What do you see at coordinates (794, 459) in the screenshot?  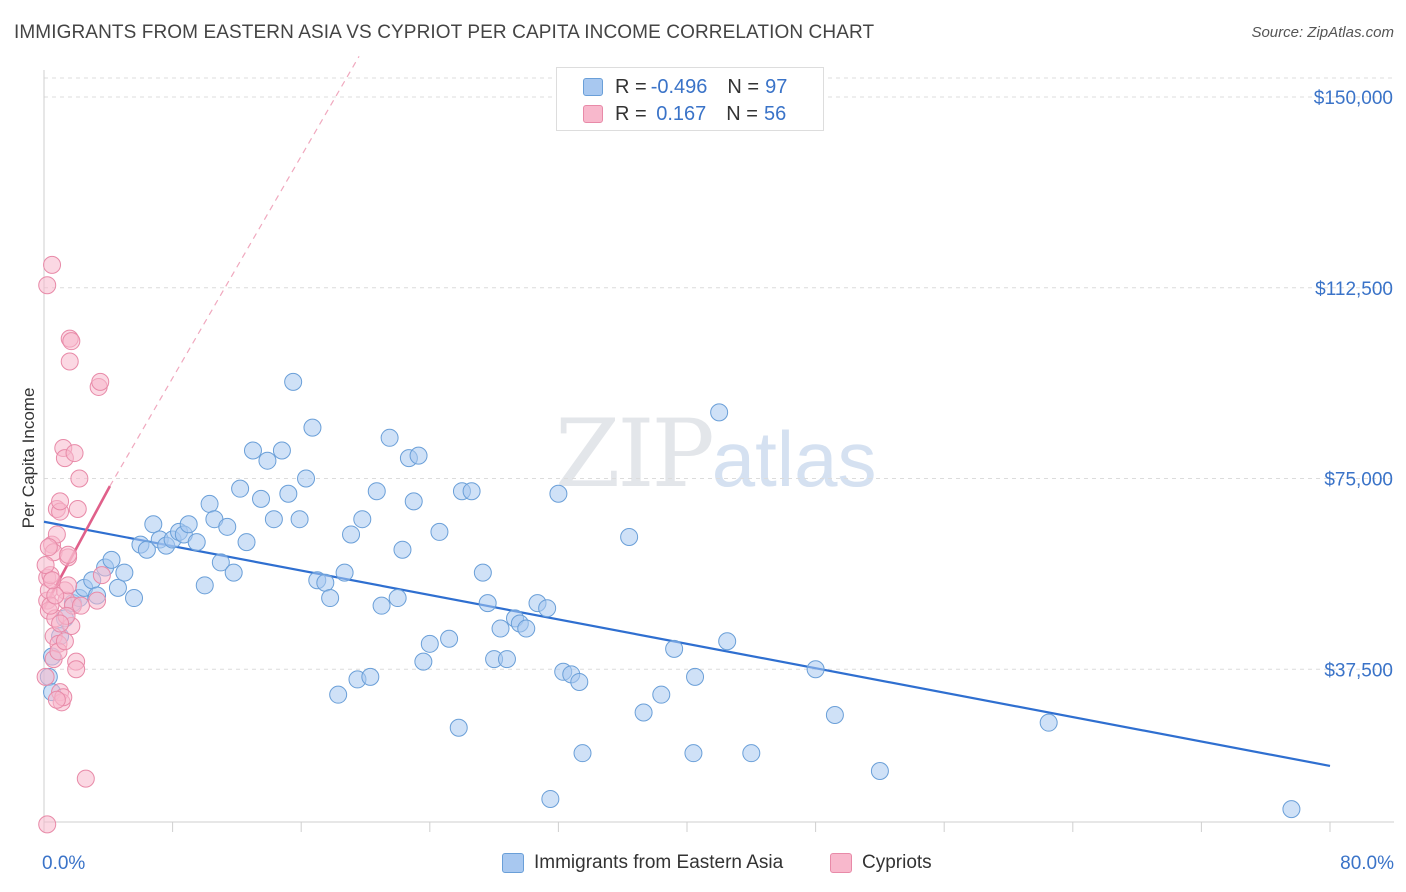 I see `watermark-atlas: atlas` at bounding box center [794, 459].